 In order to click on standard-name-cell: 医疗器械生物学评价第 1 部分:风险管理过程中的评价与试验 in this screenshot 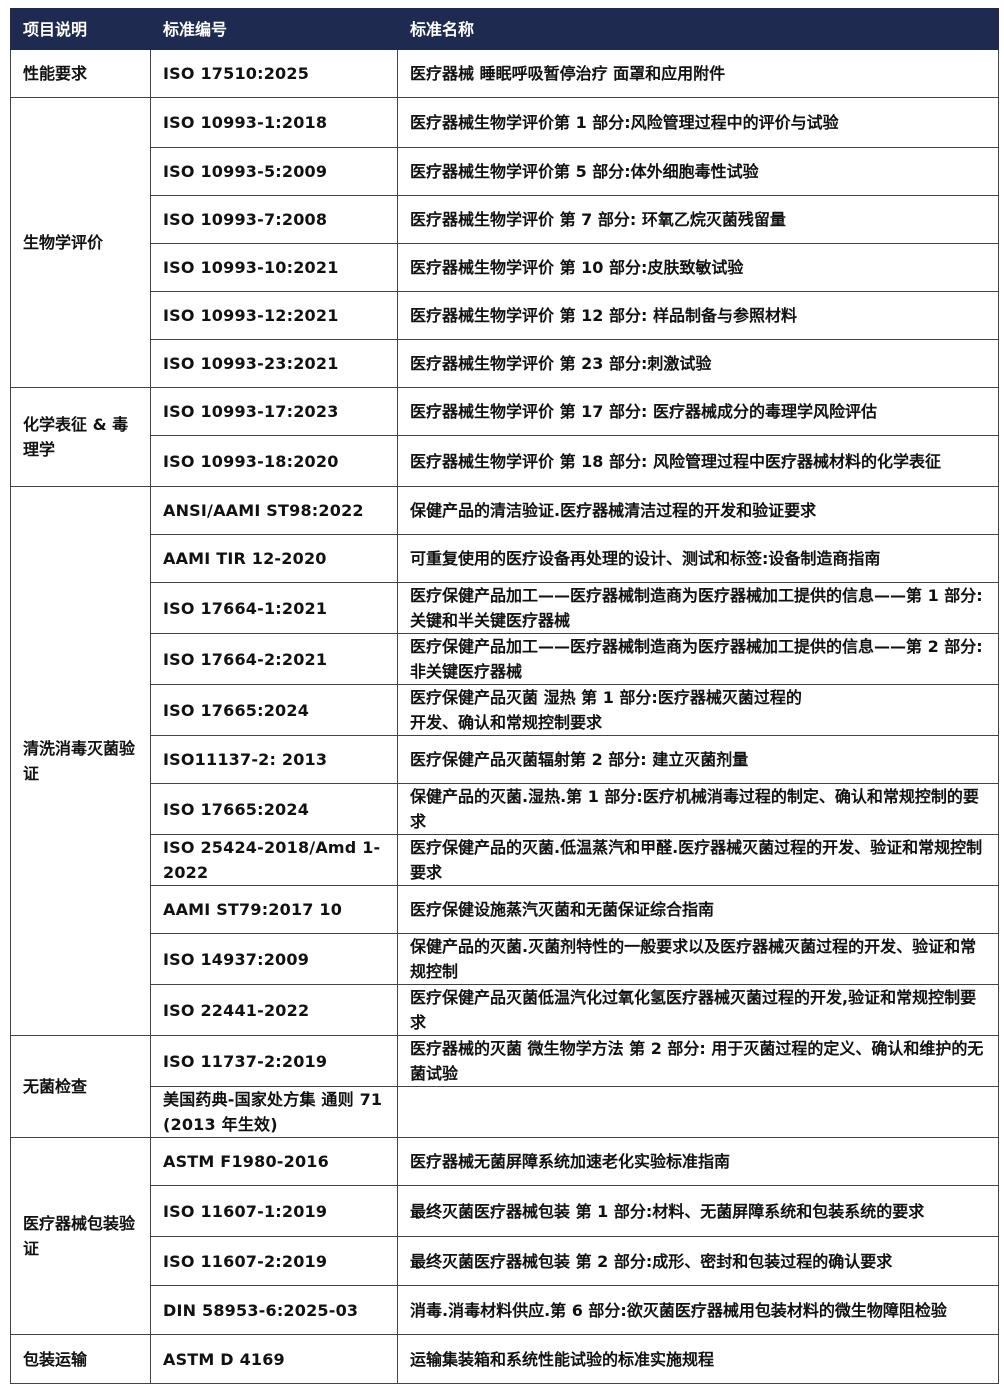, I will do `click(698, 122)`.